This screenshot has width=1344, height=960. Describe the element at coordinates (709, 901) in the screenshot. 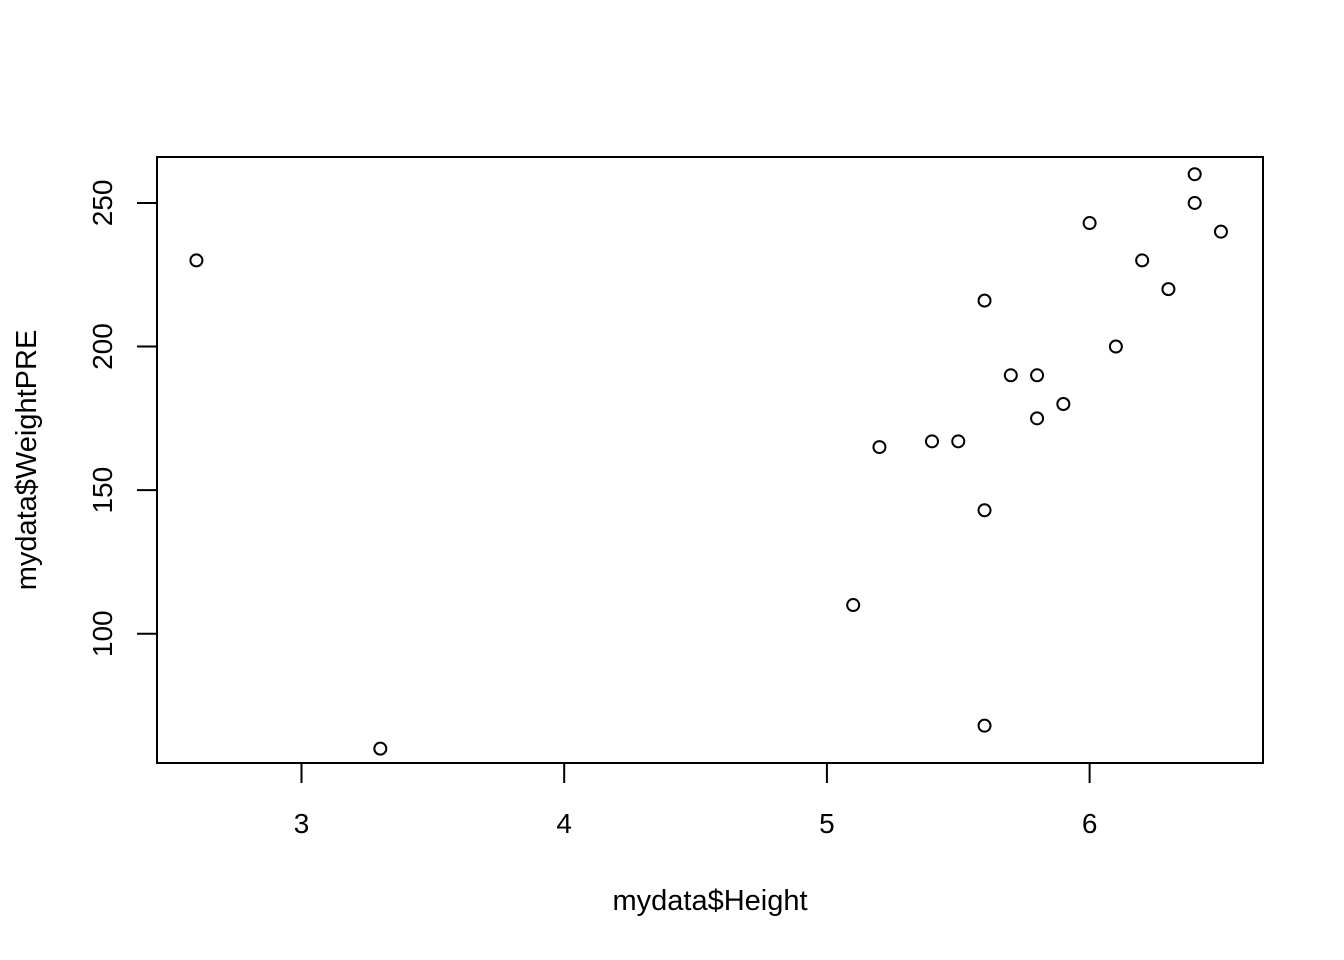

I see `x-axis-title: mydata$Height` at that location.